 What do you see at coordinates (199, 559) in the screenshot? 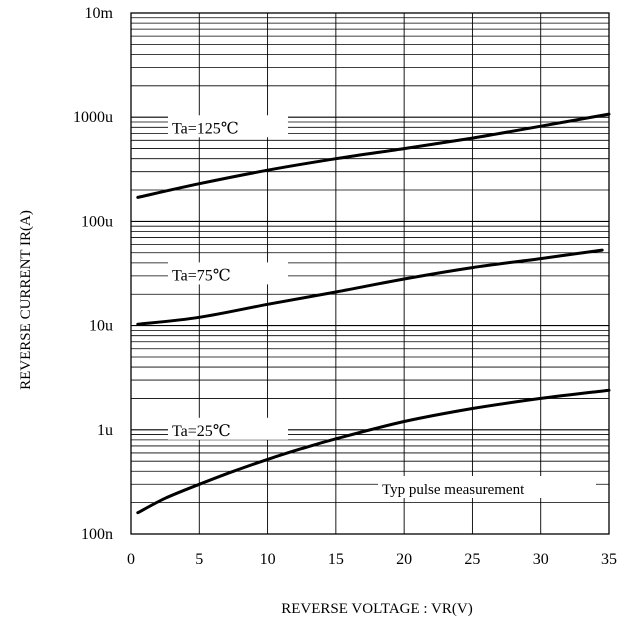
I see `x-tick-label: 5` at bounding box center [199, 559].